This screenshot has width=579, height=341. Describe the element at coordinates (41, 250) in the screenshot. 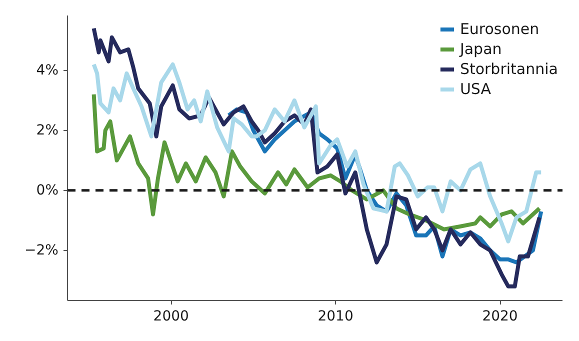

I see `y-tick-label: −2%` at that location.